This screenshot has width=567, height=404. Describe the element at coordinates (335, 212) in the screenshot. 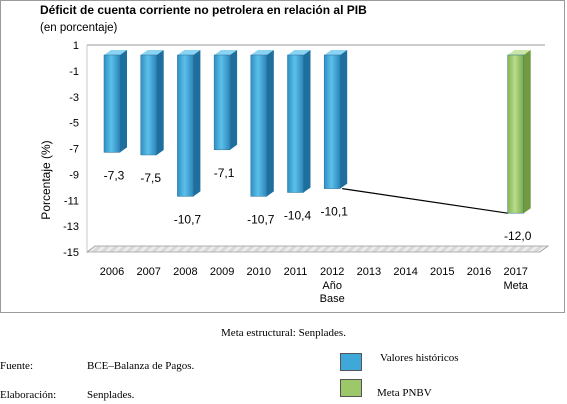

I see `data-label: -10,1` at that location.